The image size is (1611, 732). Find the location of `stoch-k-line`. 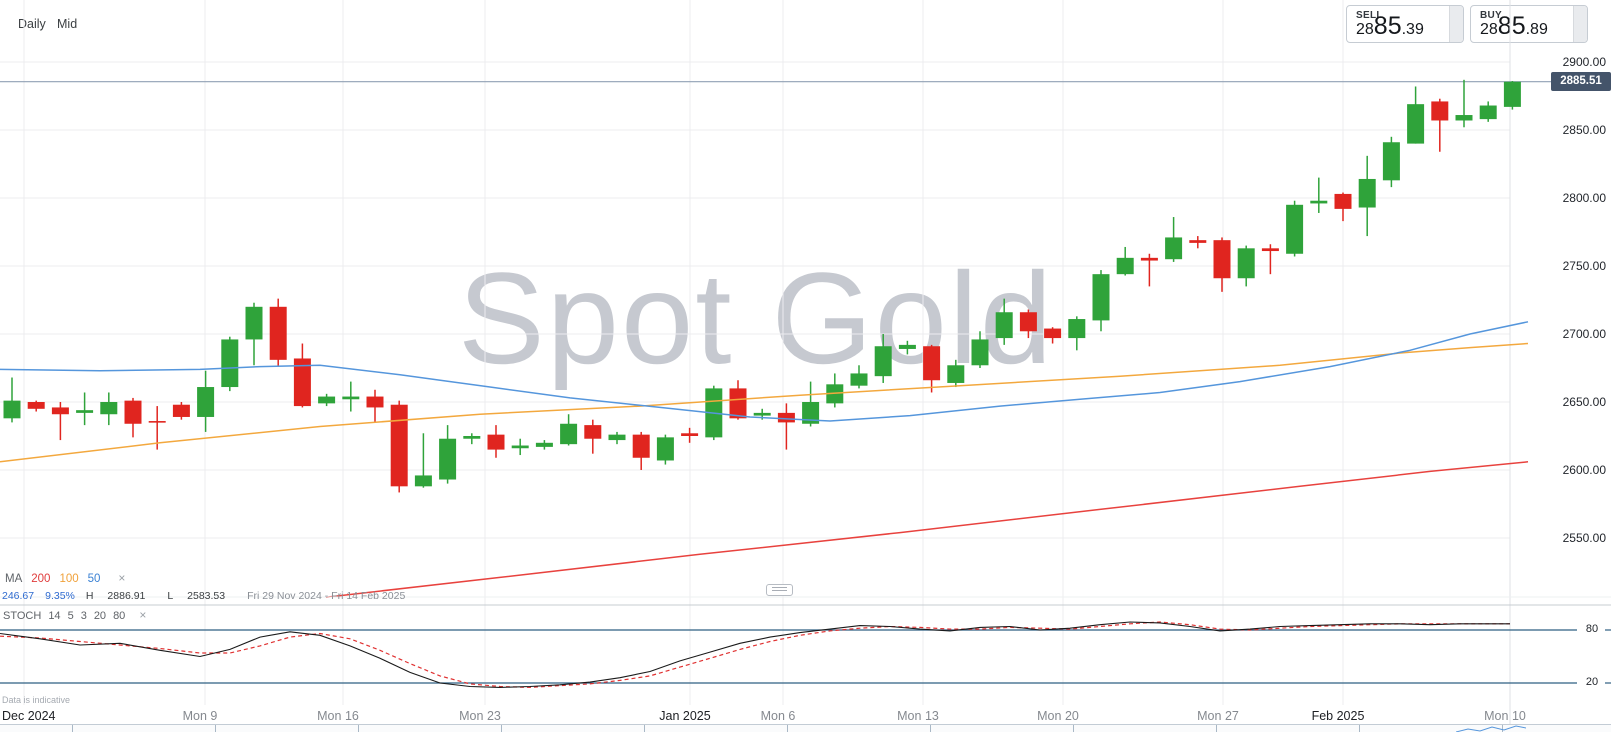

stoch-k-line is located at coordinates (755, 654).